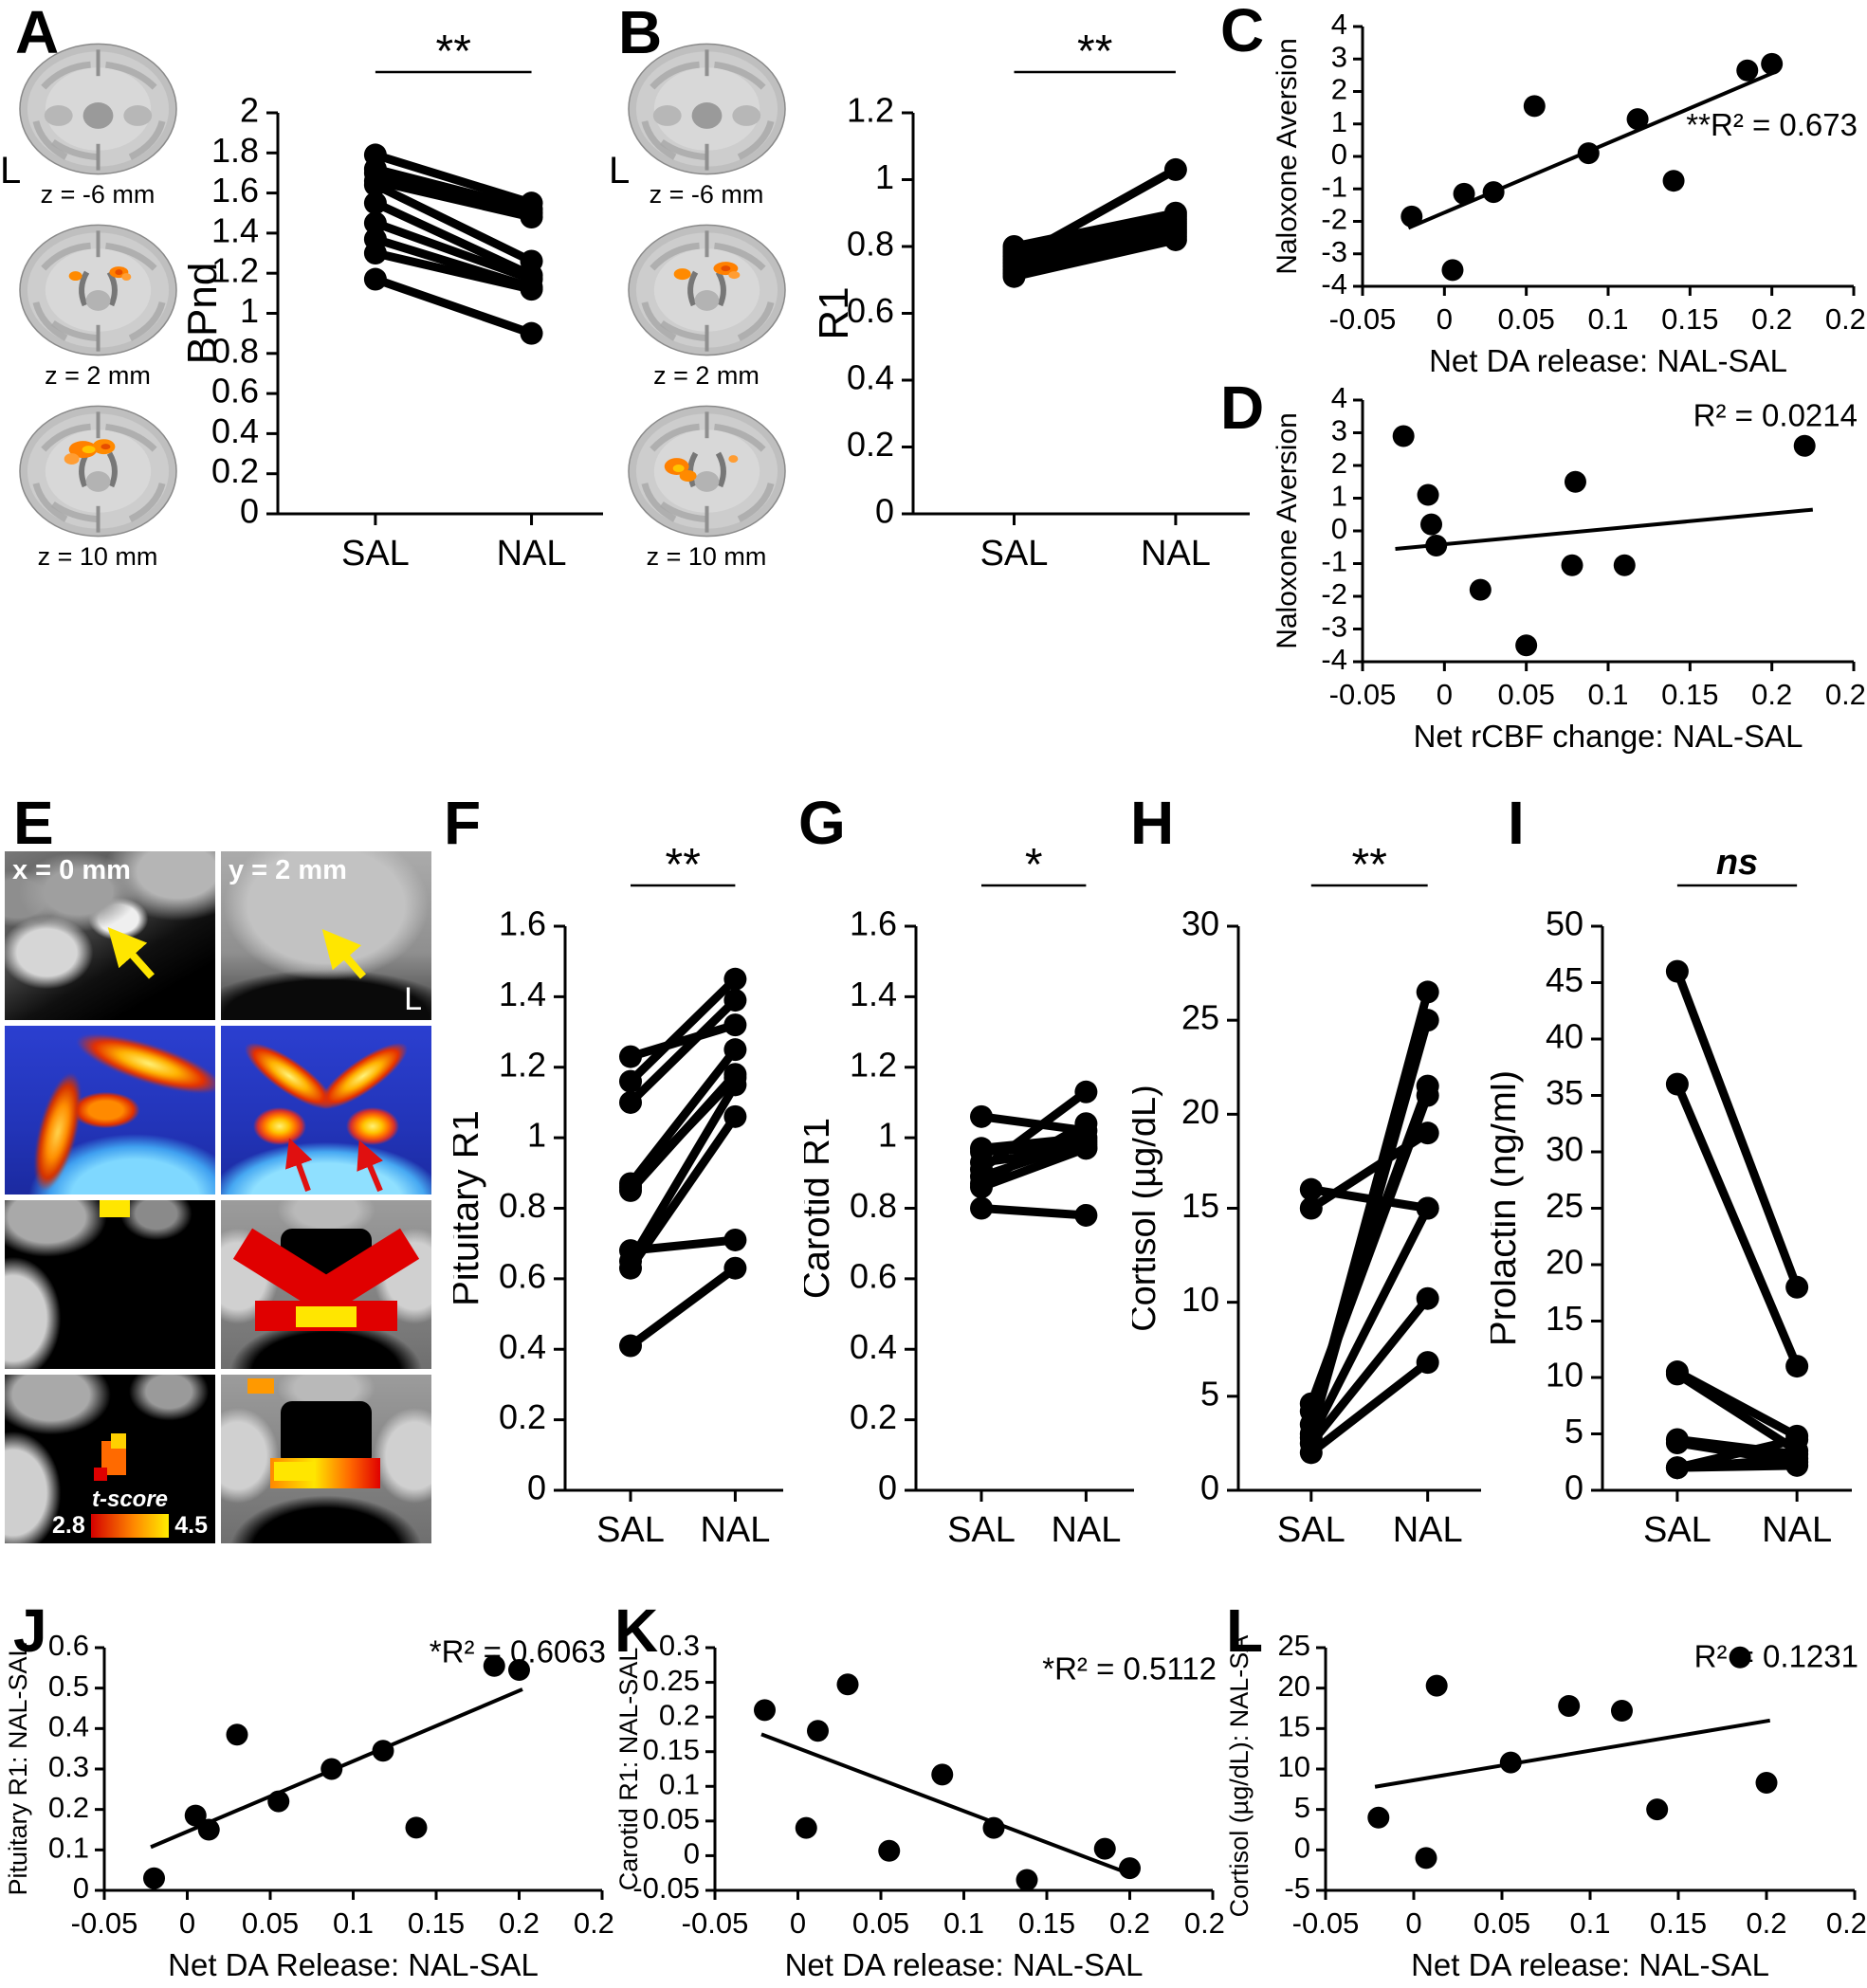 This screenshot has height=1988, width=1867. Describe the element at coordinates (469, 1208) in the screenshot. I see `svg-text: Pituitary R1` at that location.